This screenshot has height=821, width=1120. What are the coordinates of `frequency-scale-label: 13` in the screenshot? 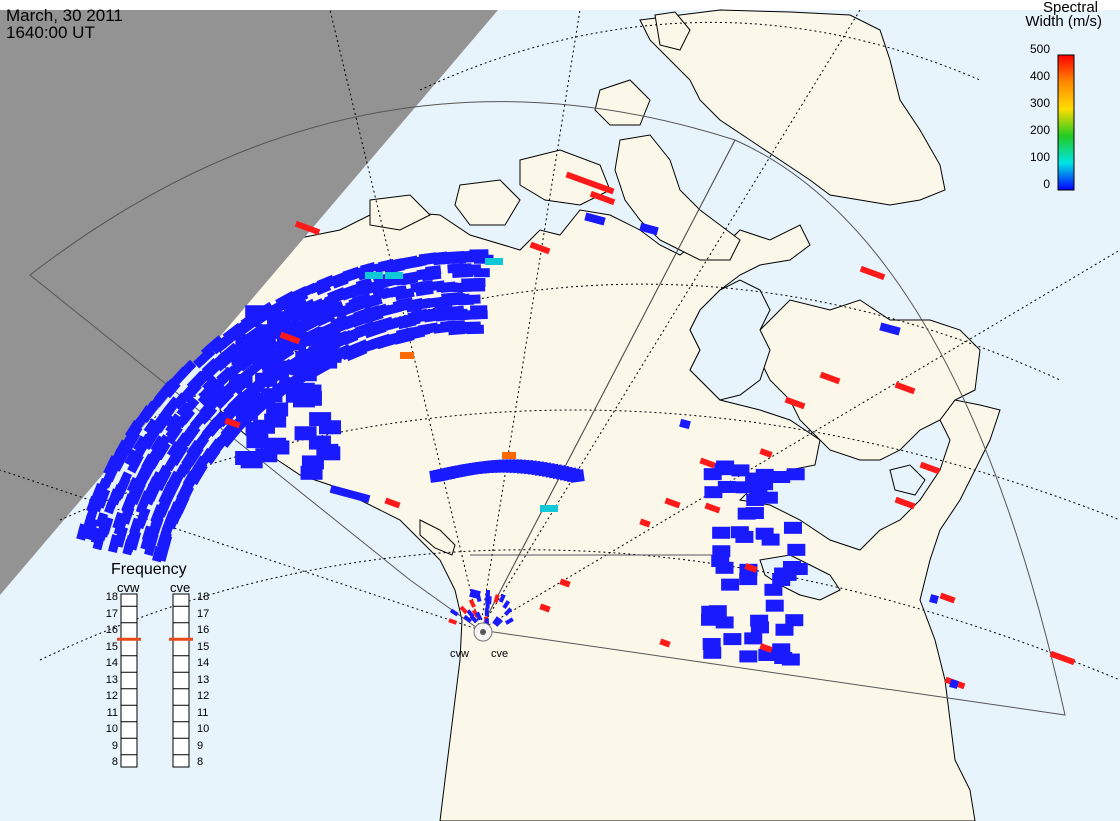 It's located at (203, 679).